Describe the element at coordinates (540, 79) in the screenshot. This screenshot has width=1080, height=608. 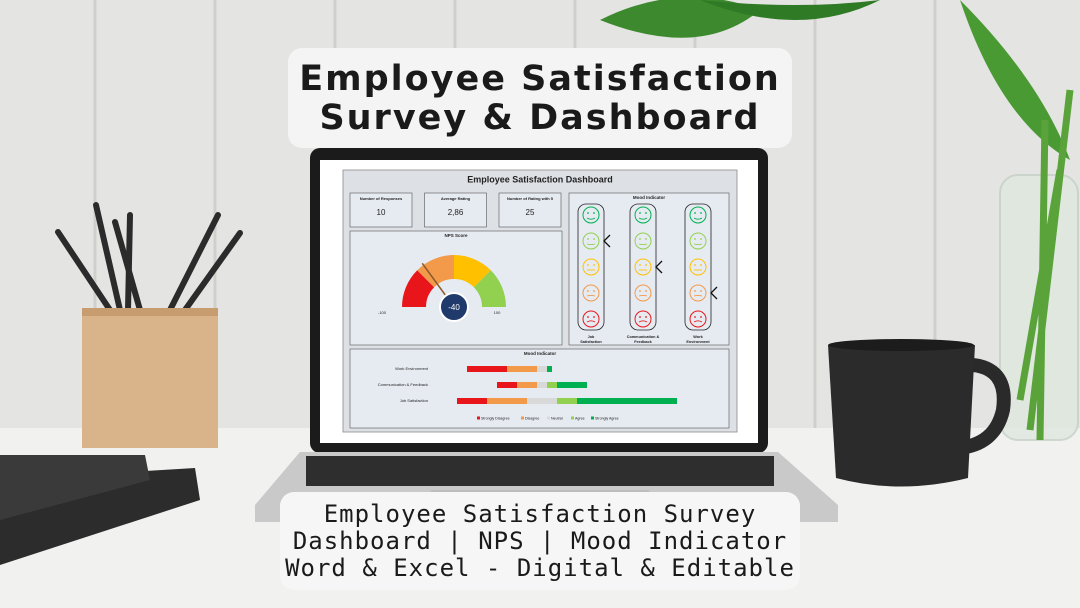
I see `headline: Employee Satisfaction` at that location.